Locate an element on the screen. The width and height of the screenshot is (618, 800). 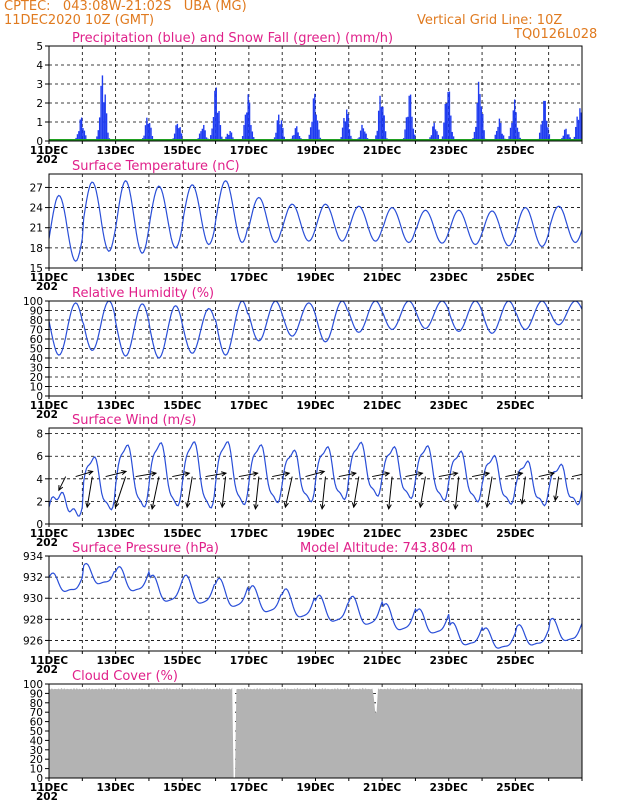
y-tick-label: 5 is located at coordinates (39, 47).